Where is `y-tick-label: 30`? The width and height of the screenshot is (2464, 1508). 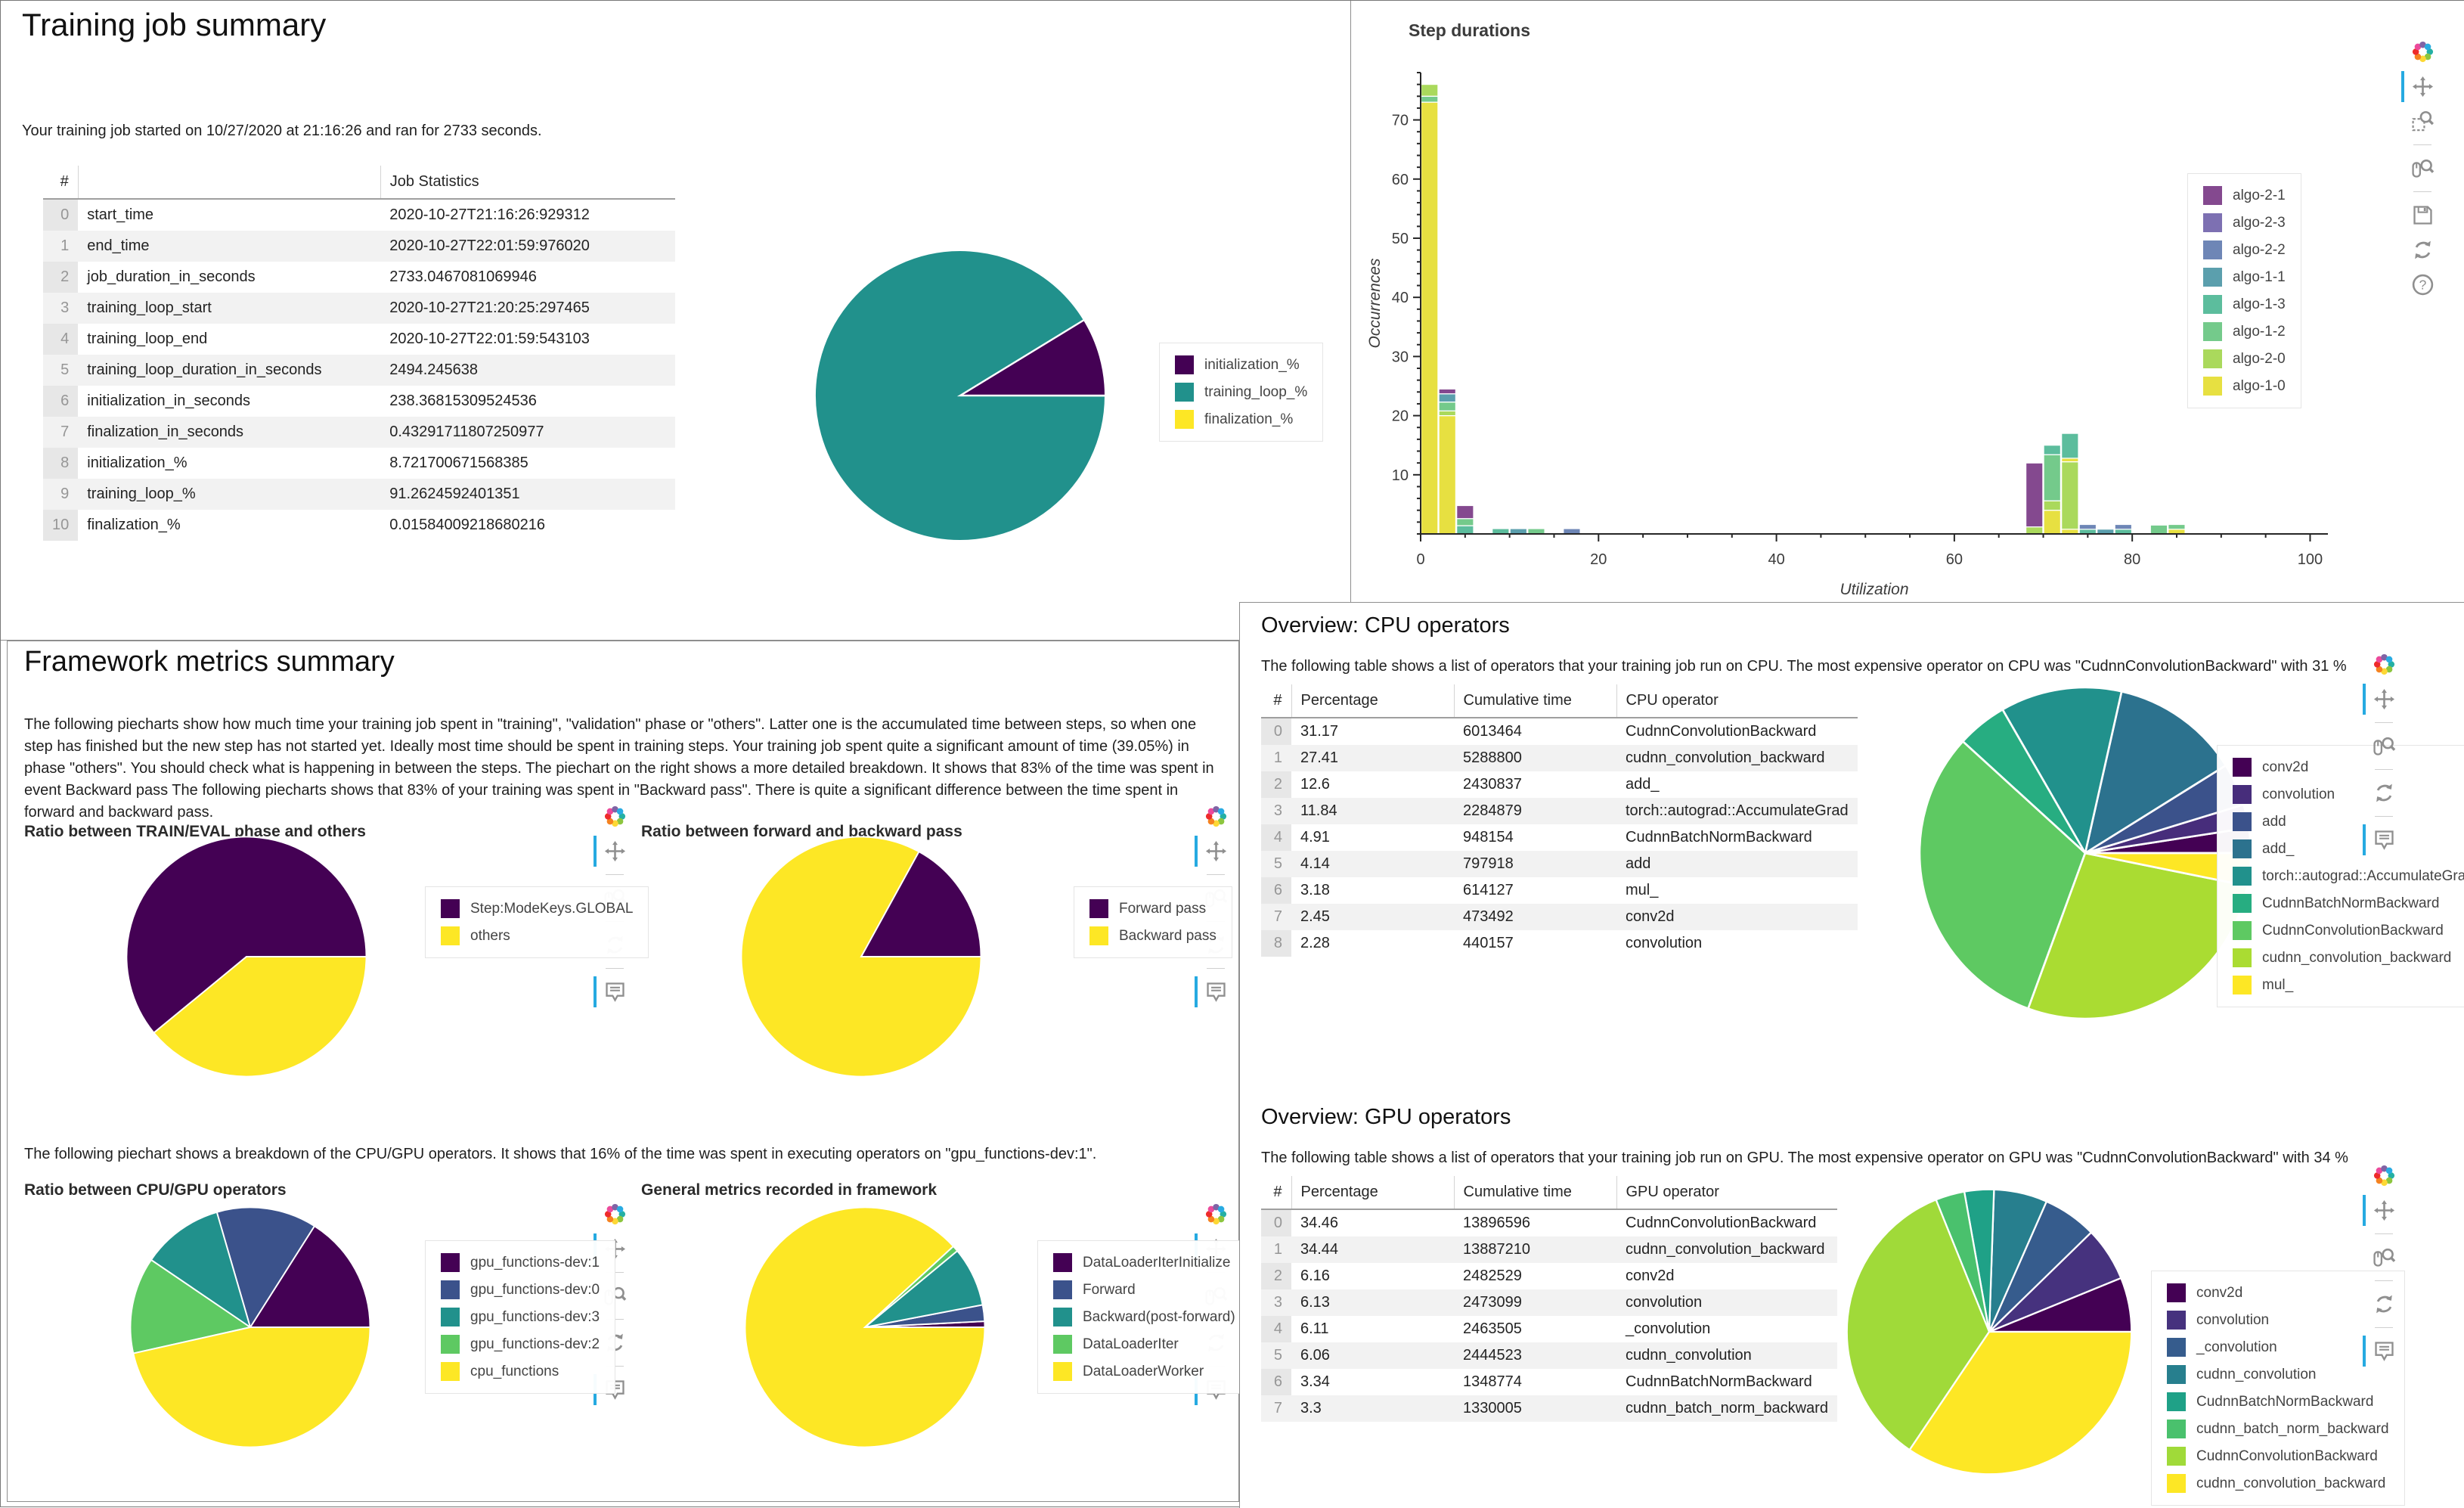
y-tick-label: 30 is located at coordinates (1400, 357).